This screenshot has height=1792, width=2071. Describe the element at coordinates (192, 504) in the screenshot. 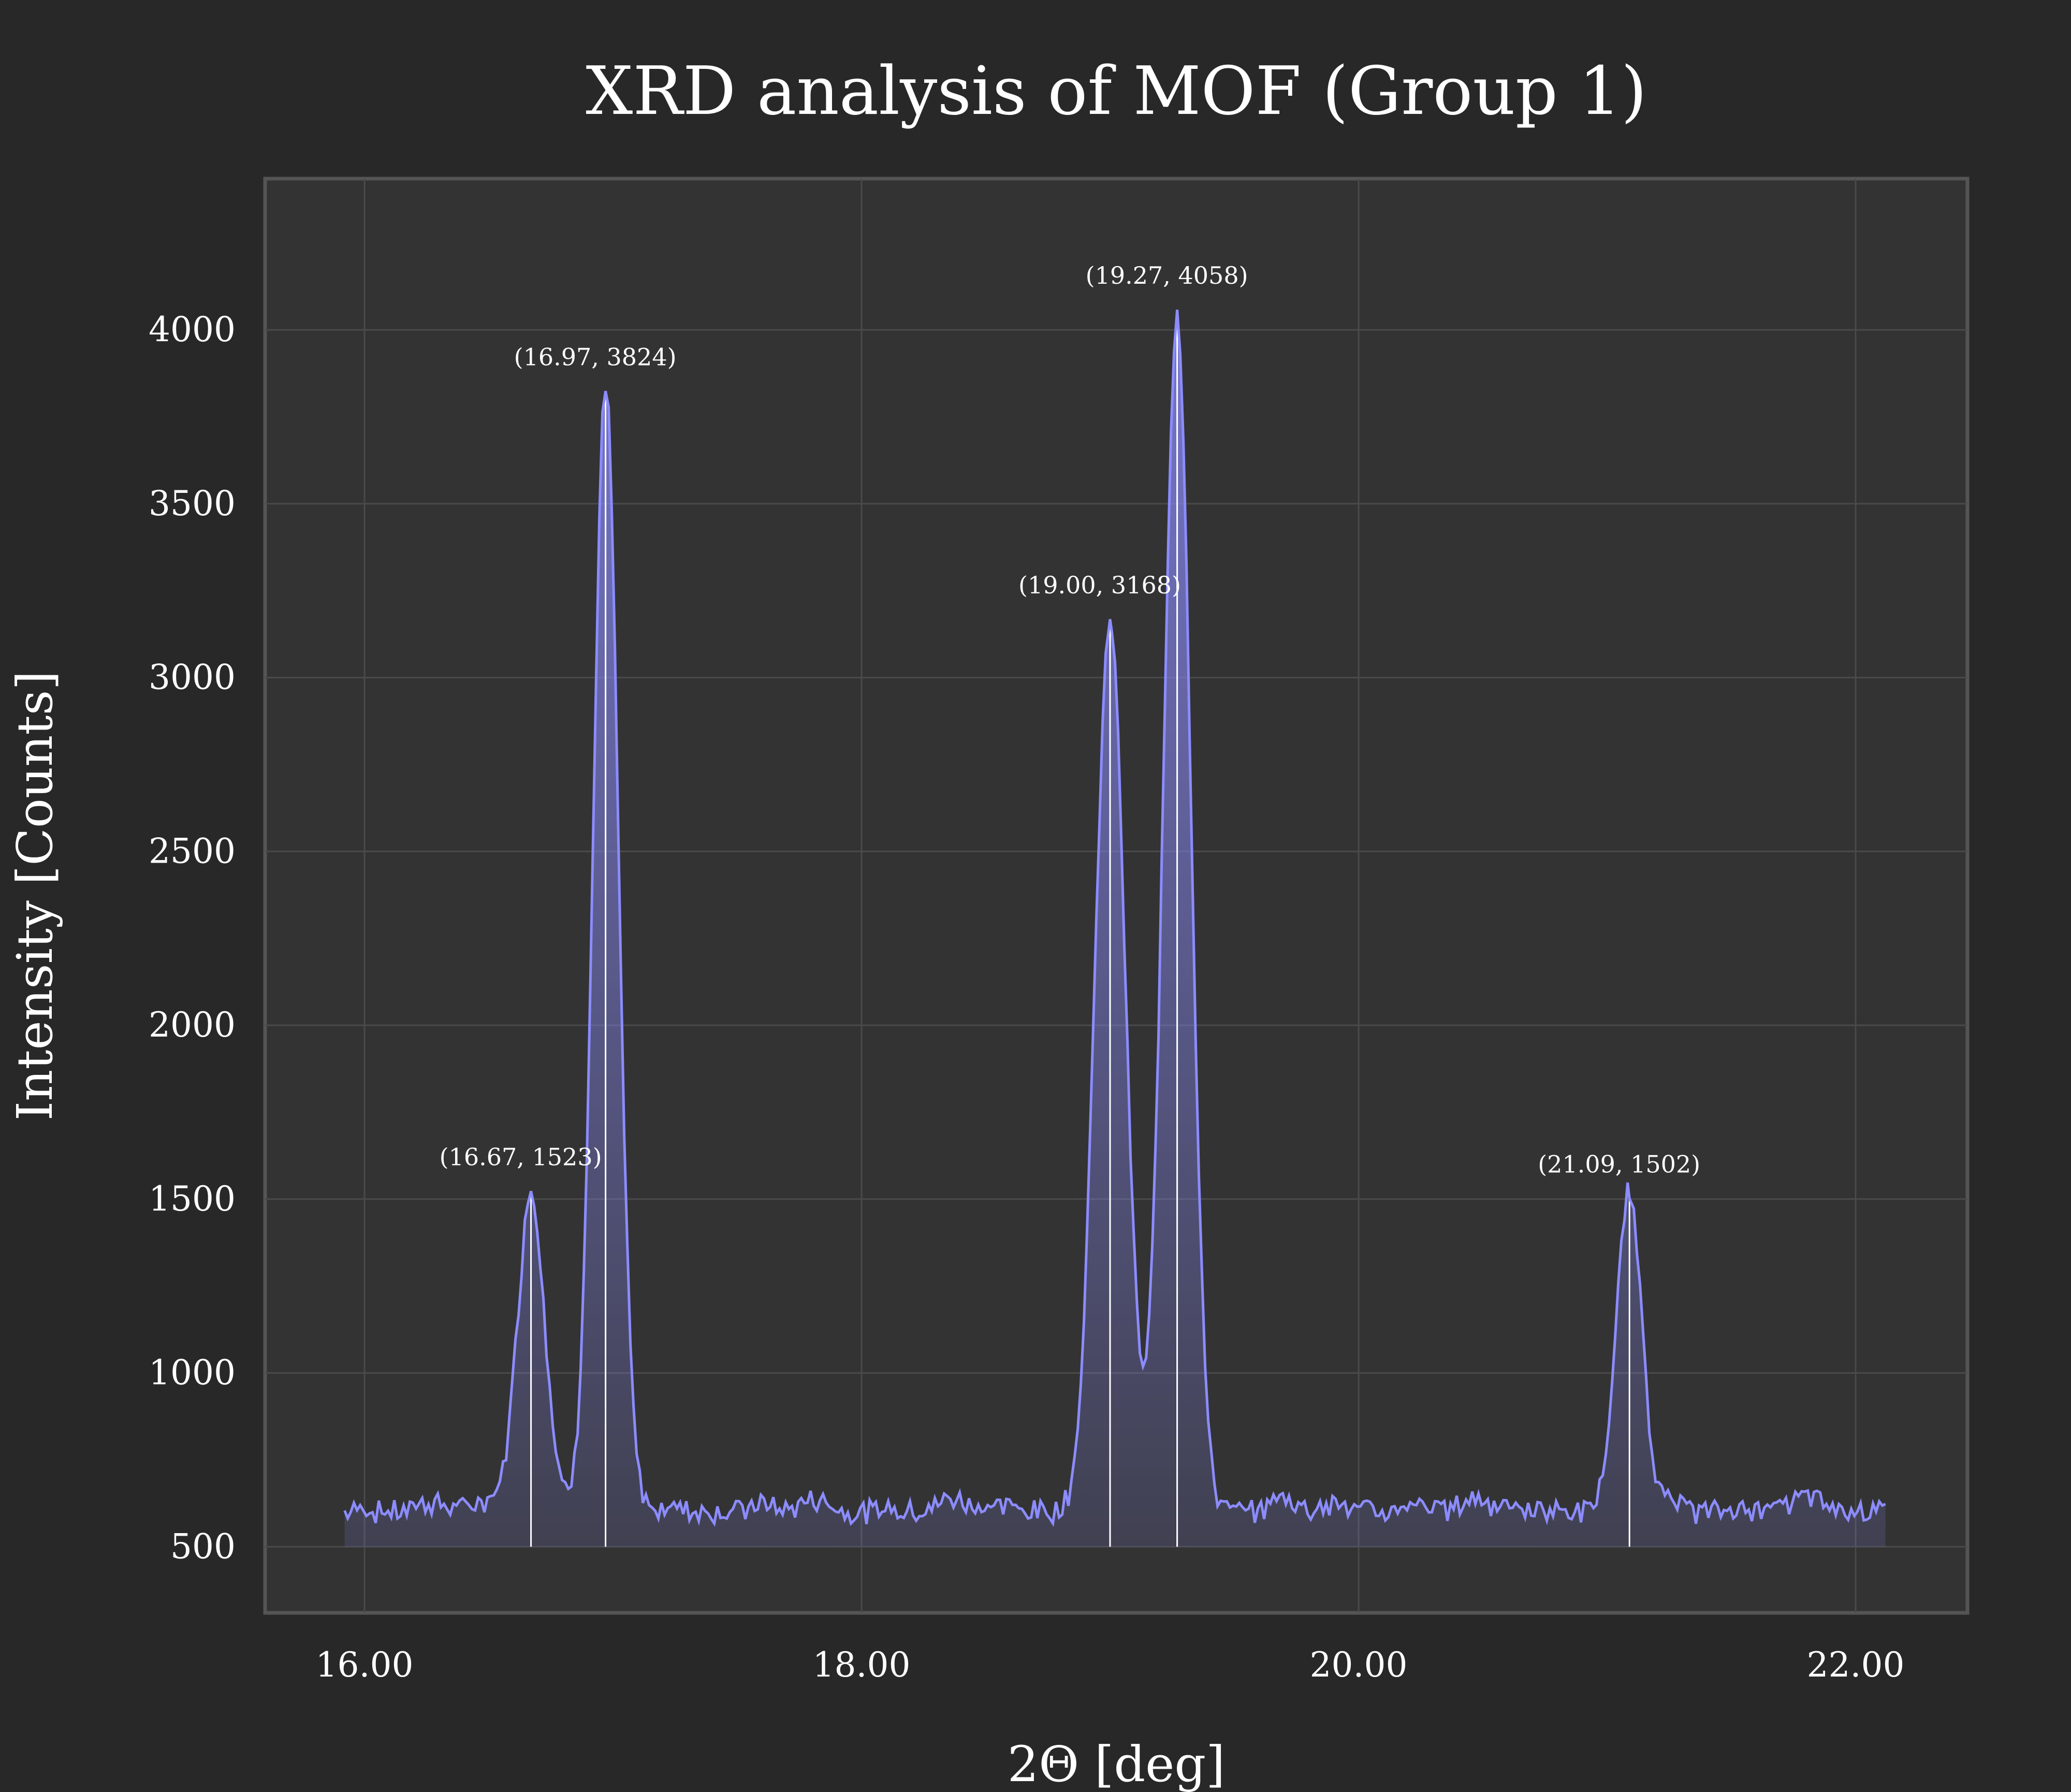

I see `y-tick-label: 3500` at that location.